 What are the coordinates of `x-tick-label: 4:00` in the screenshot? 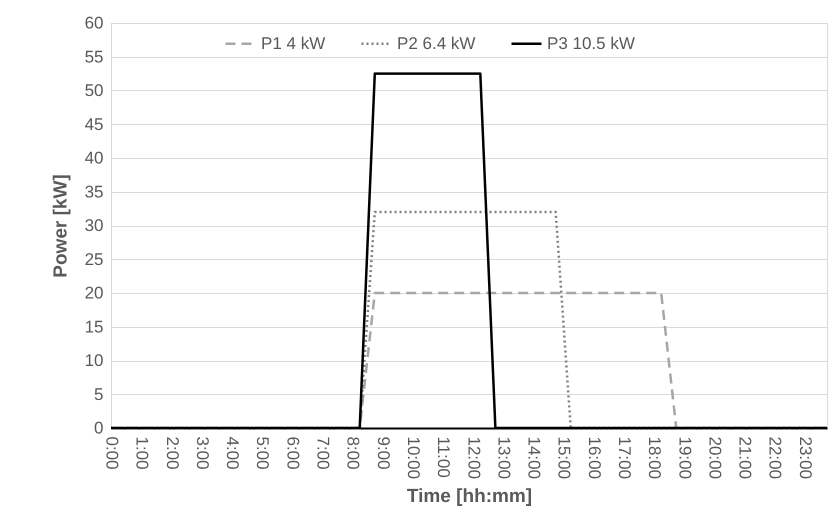 It's located at (232, 453).